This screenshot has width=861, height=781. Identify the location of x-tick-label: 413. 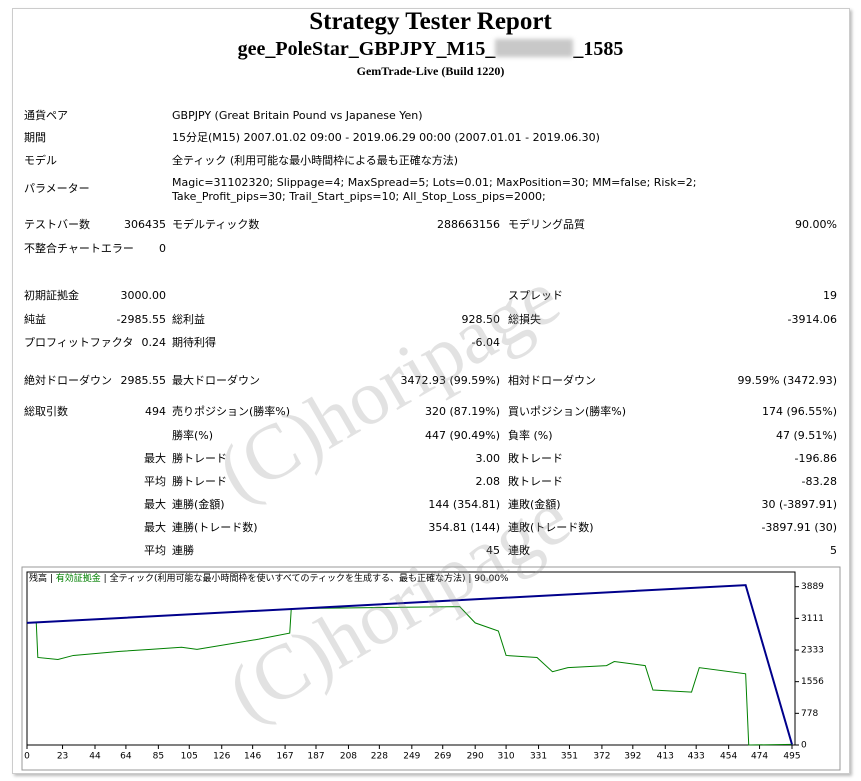
(665, 757).